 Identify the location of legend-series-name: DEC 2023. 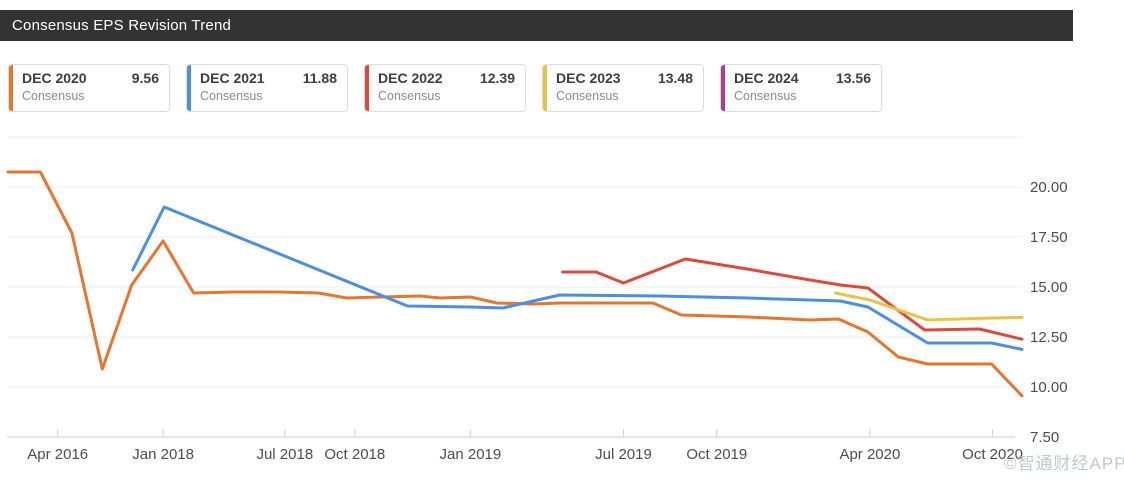
(588, 78).